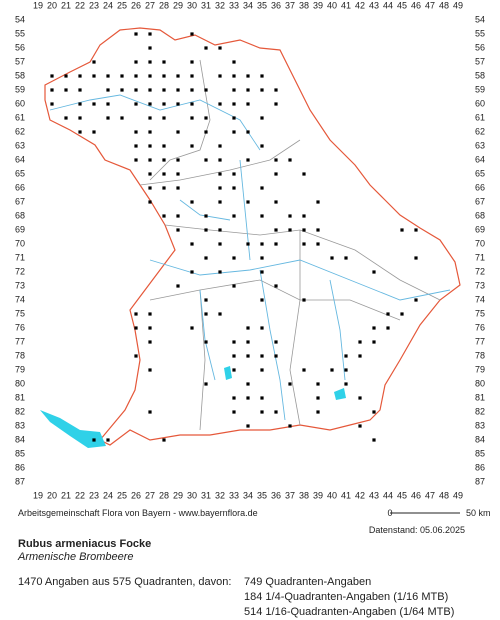 The image size is (500, 620). I want to click on date: Datenstand: 05.06.2025, so click(417, 530).